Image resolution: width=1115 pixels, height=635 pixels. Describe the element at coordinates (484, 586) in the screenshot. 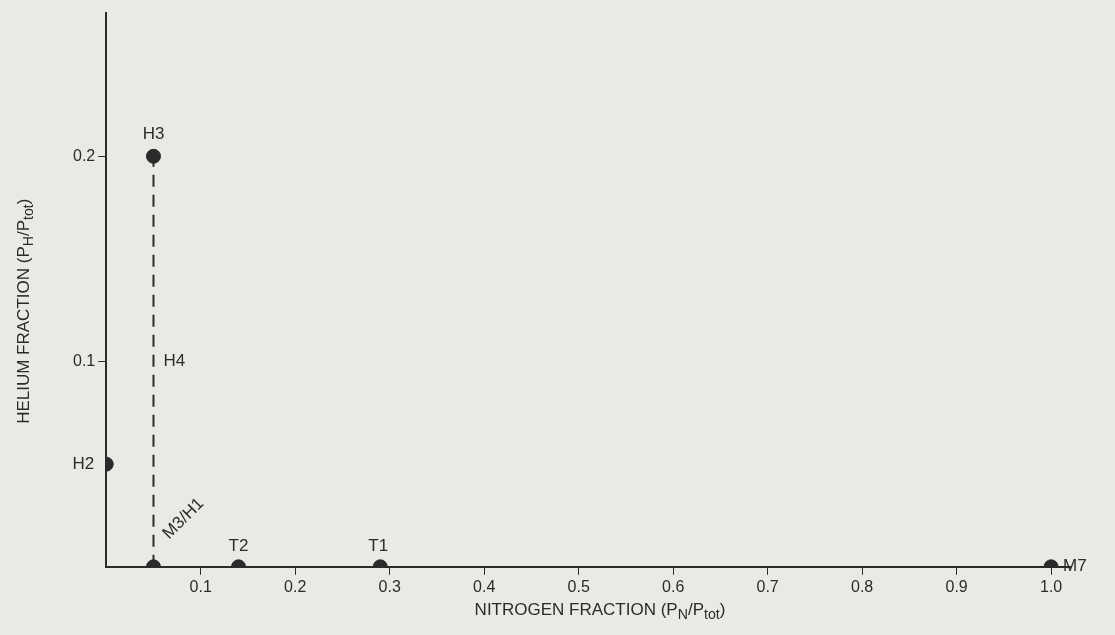

I see `x-tick-label: 0.4` at that location.